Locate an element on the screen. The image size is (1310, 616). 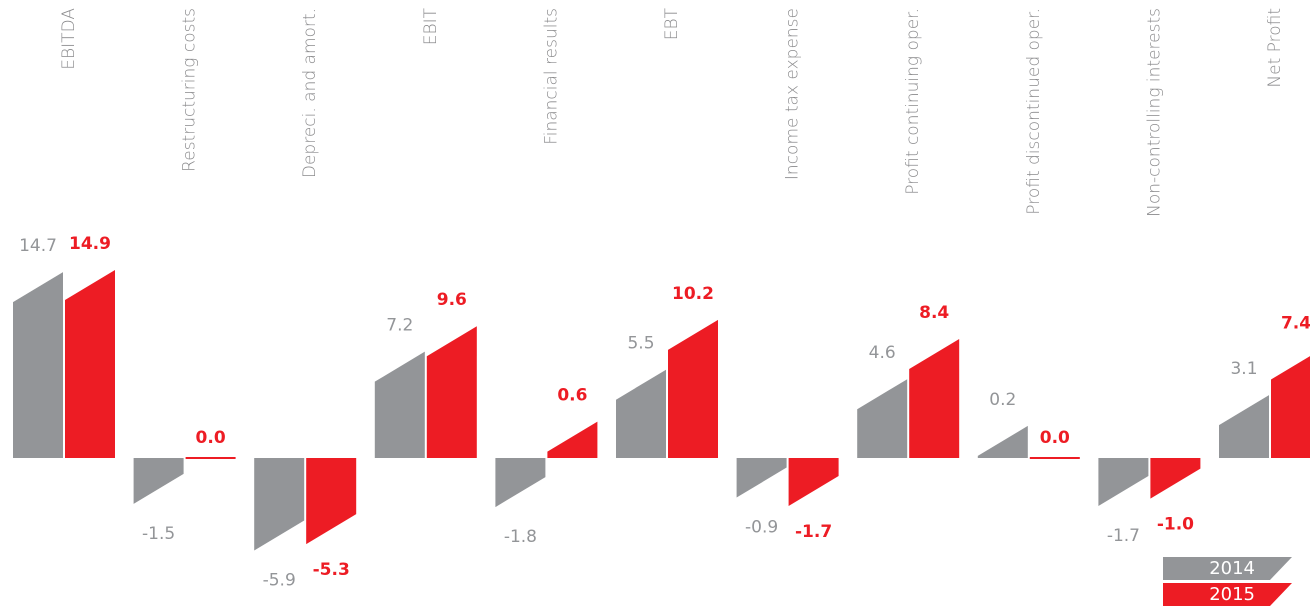
category-label: Depreci. and amort. is located at coordinates (310, 93).